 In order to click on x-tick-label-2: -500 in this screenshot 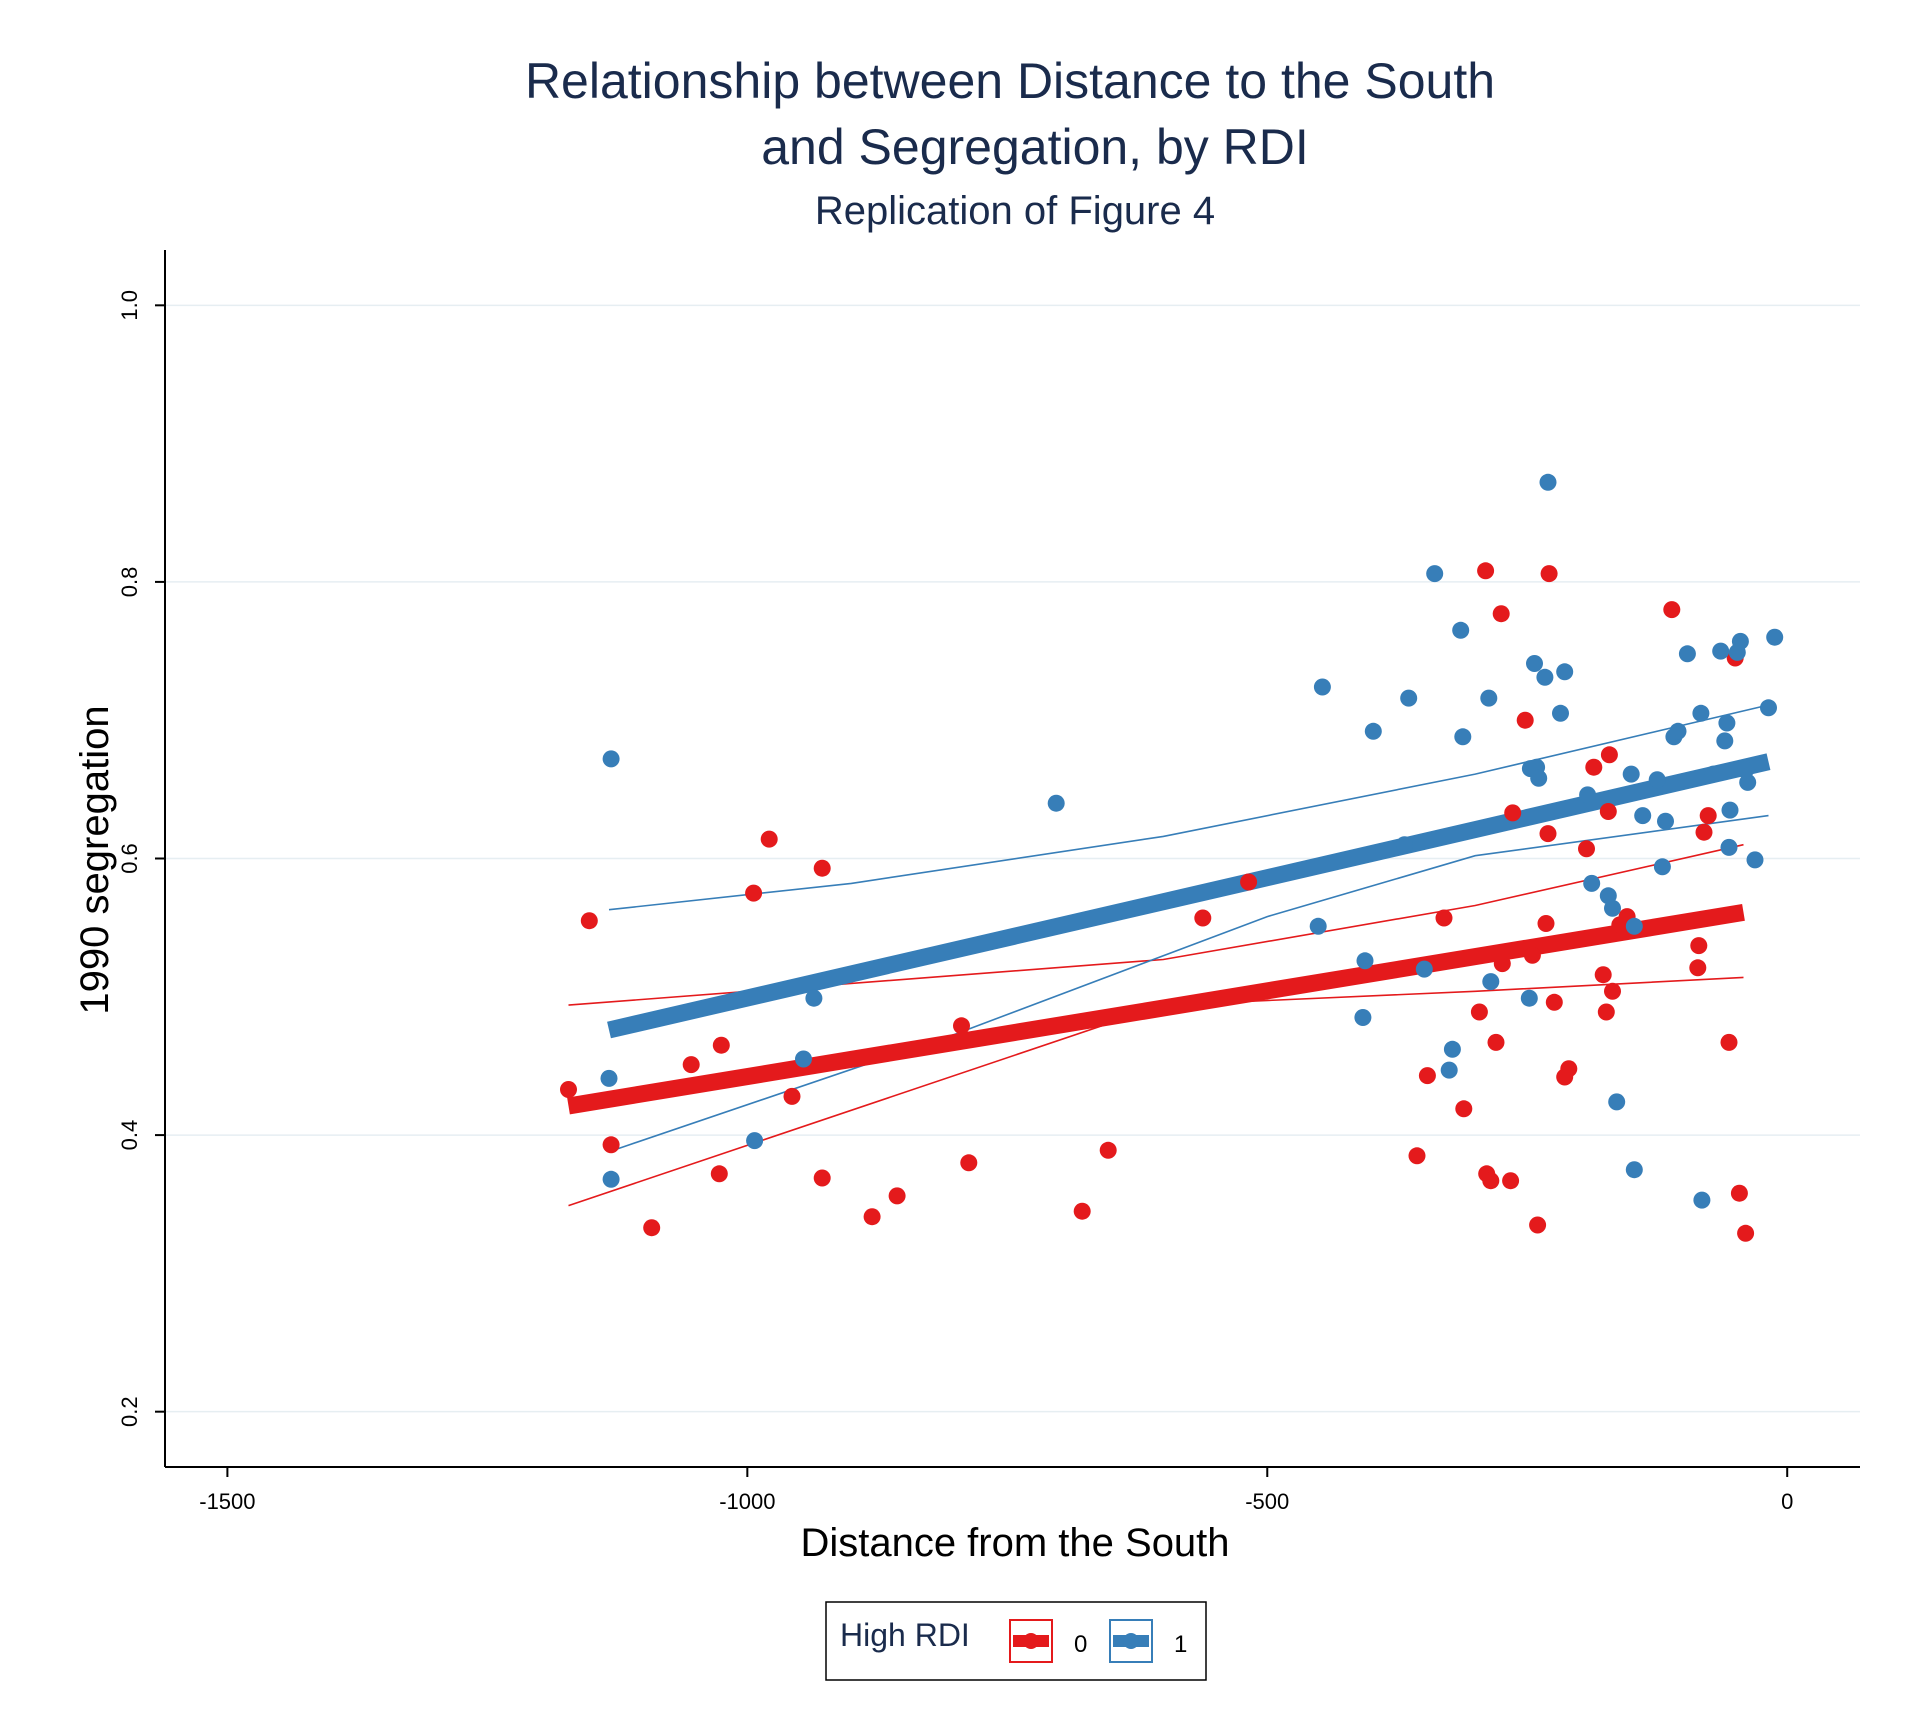, I will do `click(1267, 1501)`.